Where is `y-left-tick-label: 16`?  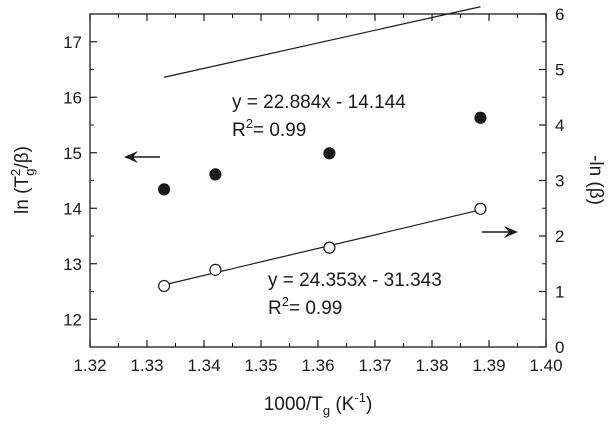 y-left-tick-label: 16 is located at coordinates (72, 97).